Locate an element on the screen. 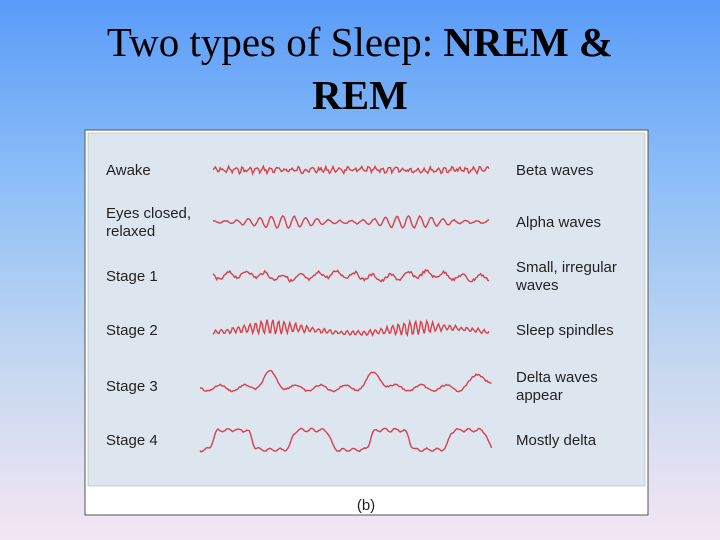 The width and height of the screenshot is (720, 540). stage-label: Stage 3 is located at coordinates (132, 386).